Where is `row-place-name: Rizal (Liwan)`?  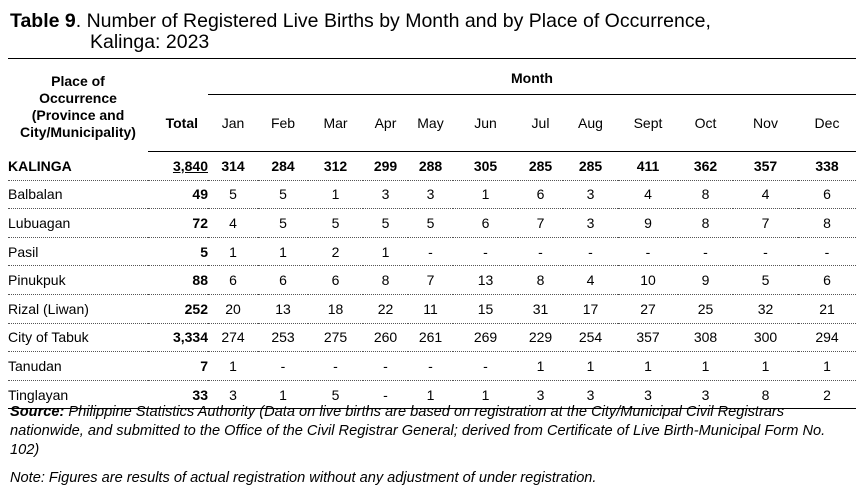 row-place-name: Rizal (Liwan) is located at coordinates (78, 309).